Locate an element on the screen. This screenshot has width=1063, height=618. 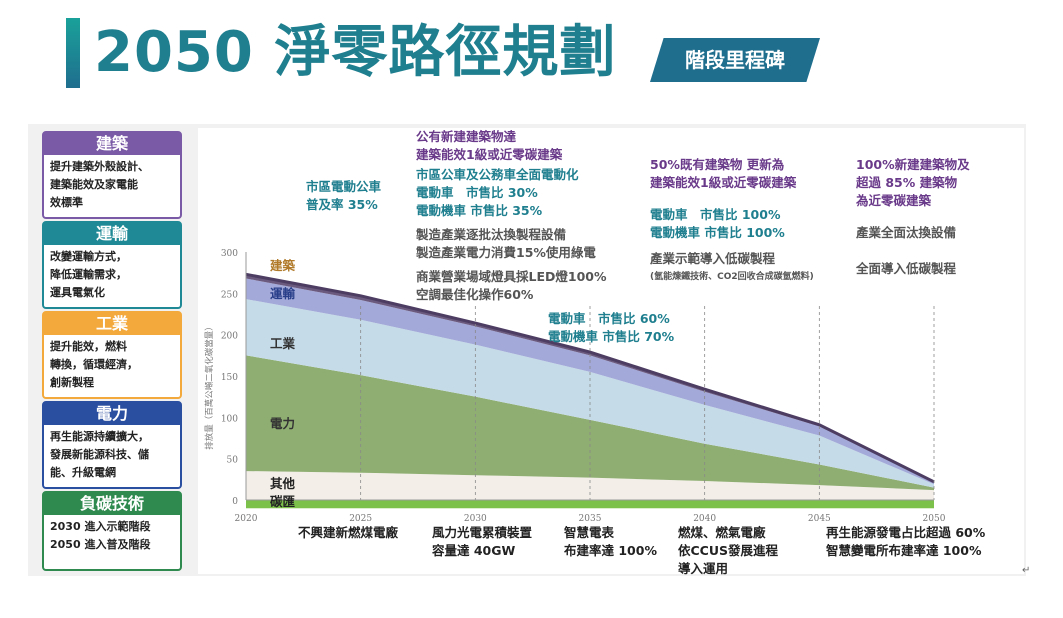
sector-card-text: 改變運輸方式， 降低運輸需求， 運具電氣化 is located at coordinates (88, 274).